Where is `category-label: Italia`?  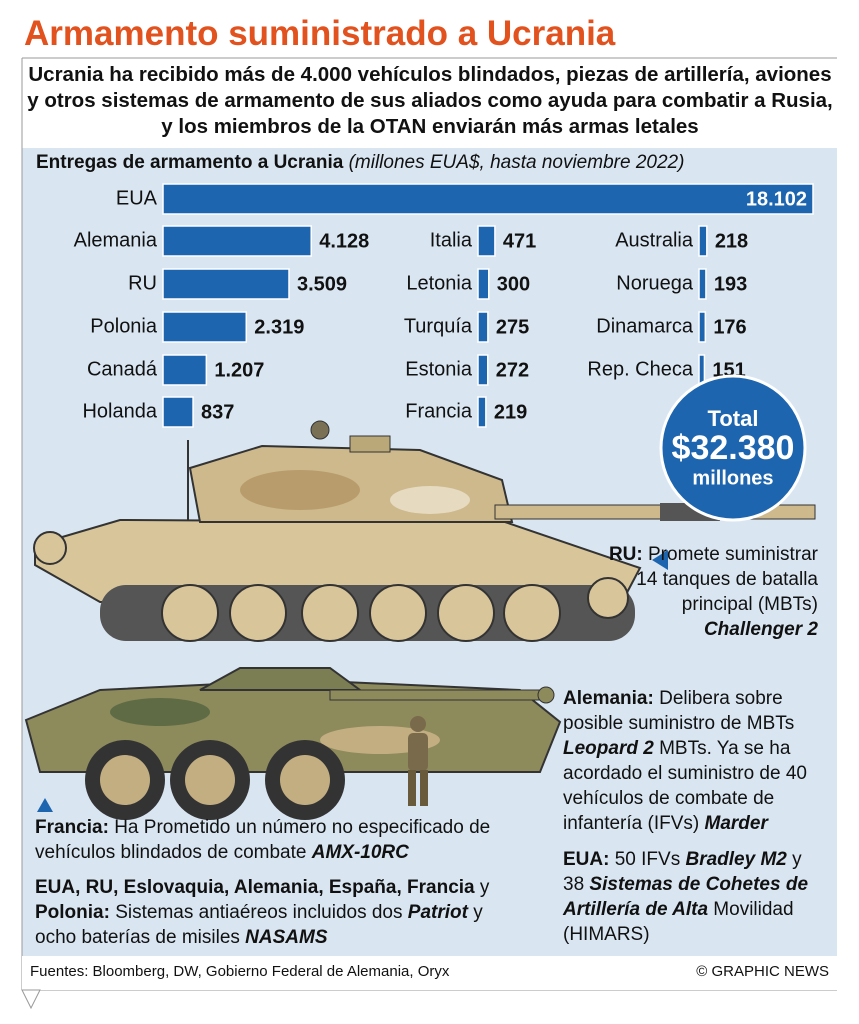
category-label: Italia is located at coordinates (451, 240).